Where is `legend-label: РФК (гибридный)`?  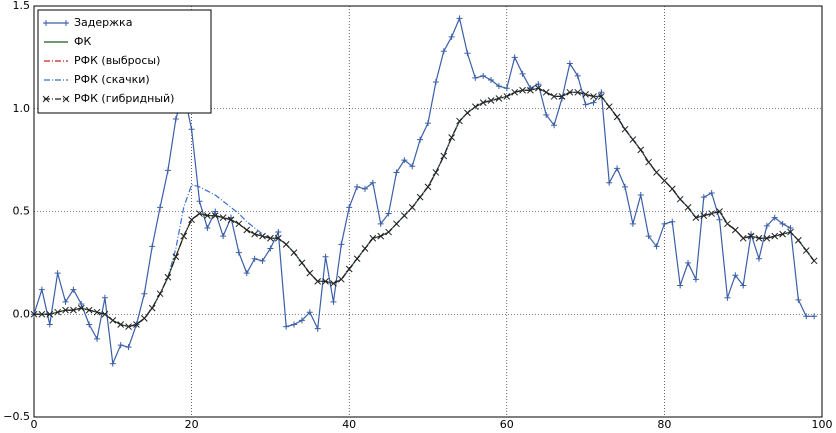 legend-label: РФК (гибридный) is located at coordinates (124, 98).